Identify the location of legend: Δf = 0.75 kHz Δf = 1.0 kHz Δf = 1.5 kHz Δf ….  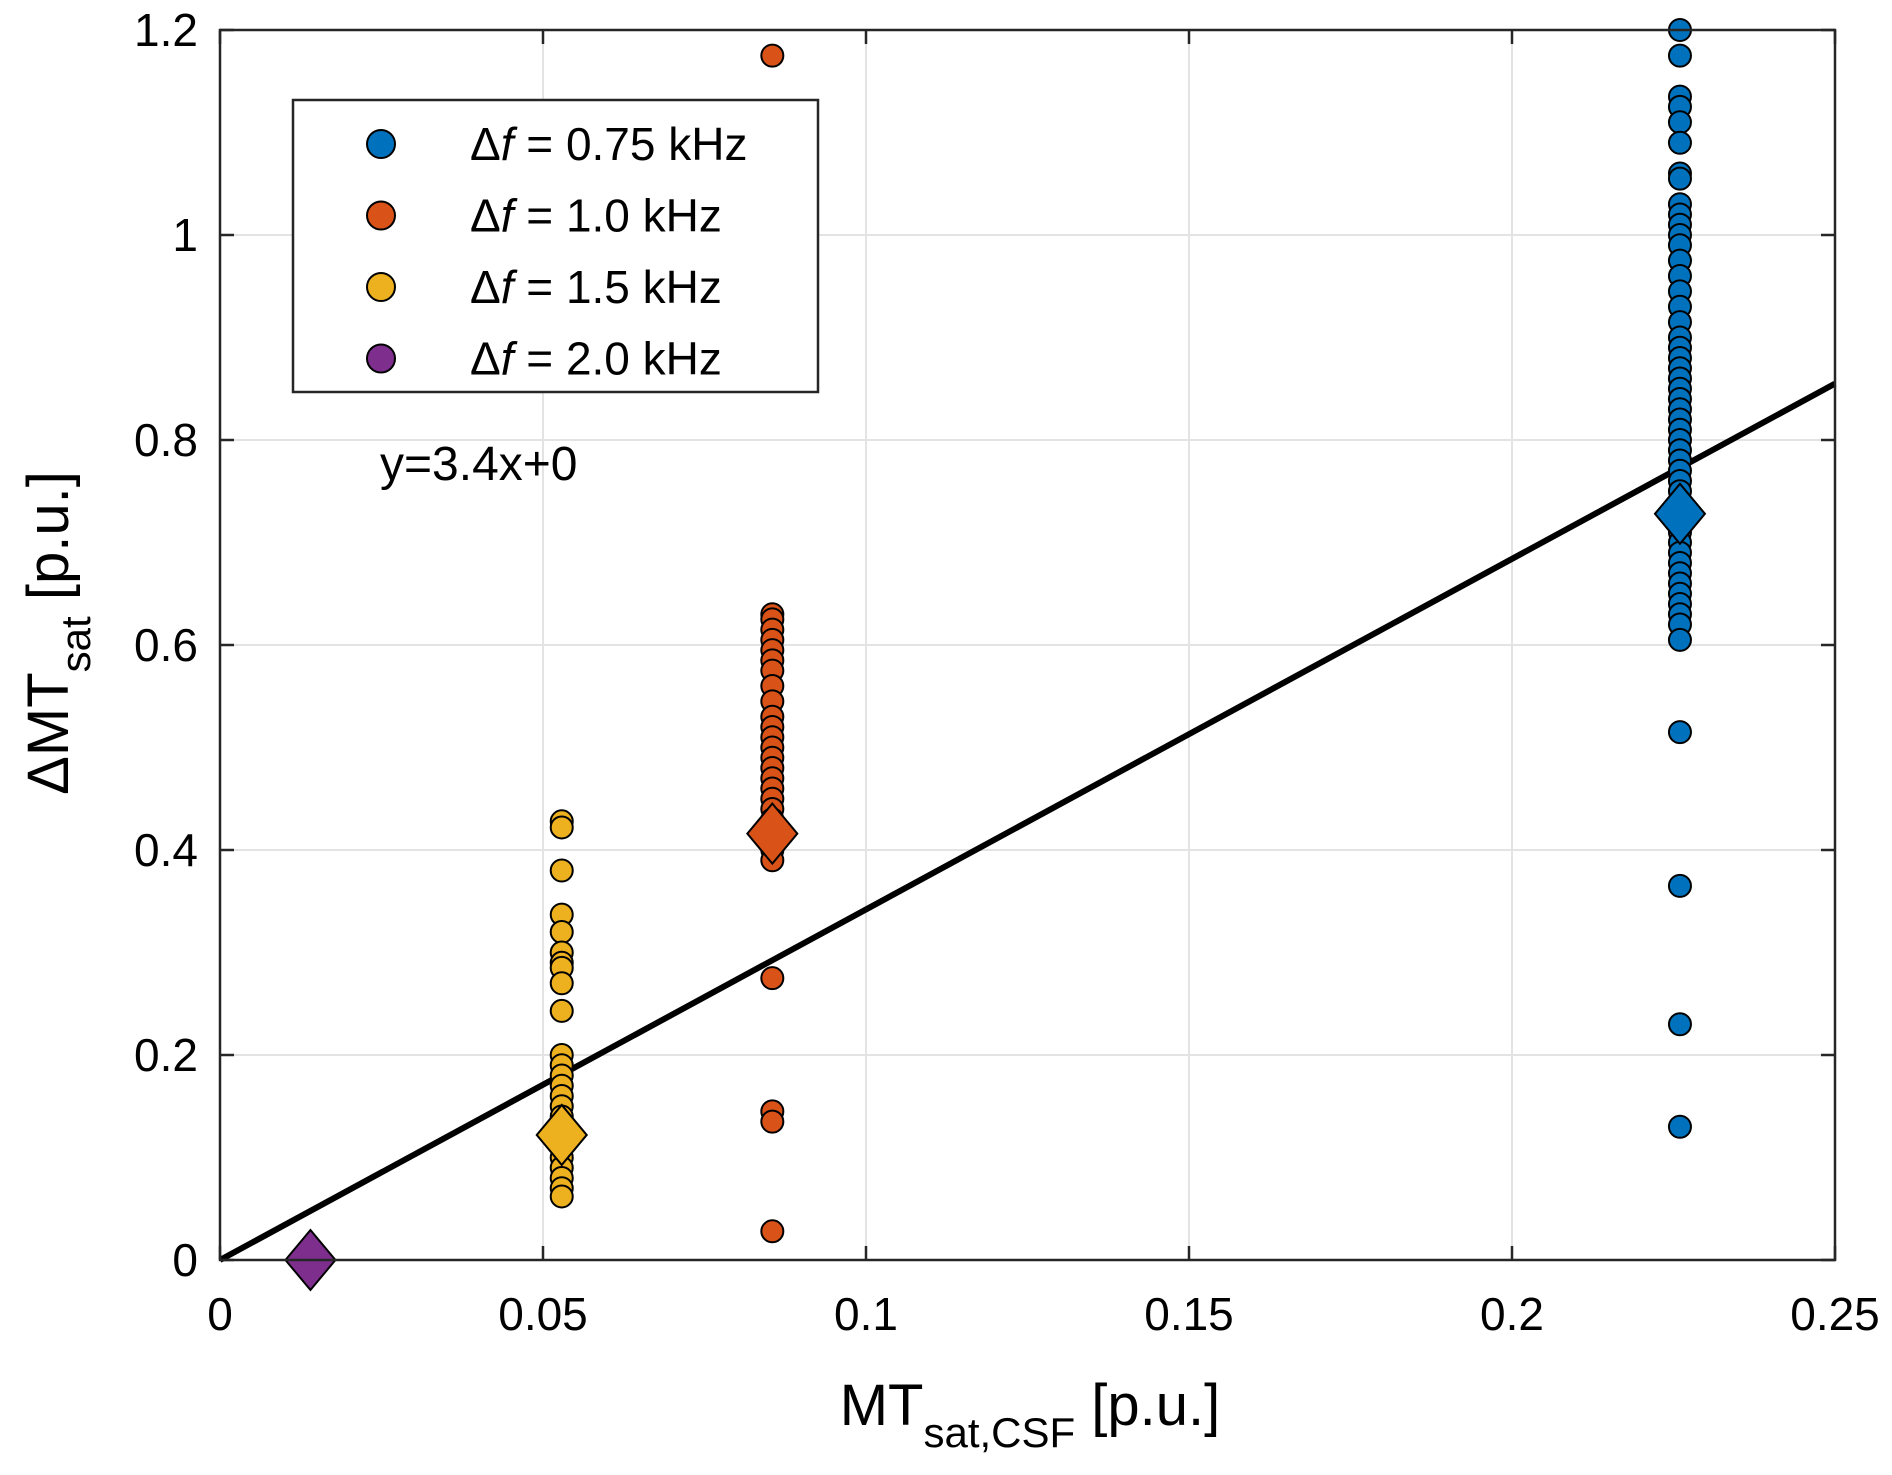
(555, 246).